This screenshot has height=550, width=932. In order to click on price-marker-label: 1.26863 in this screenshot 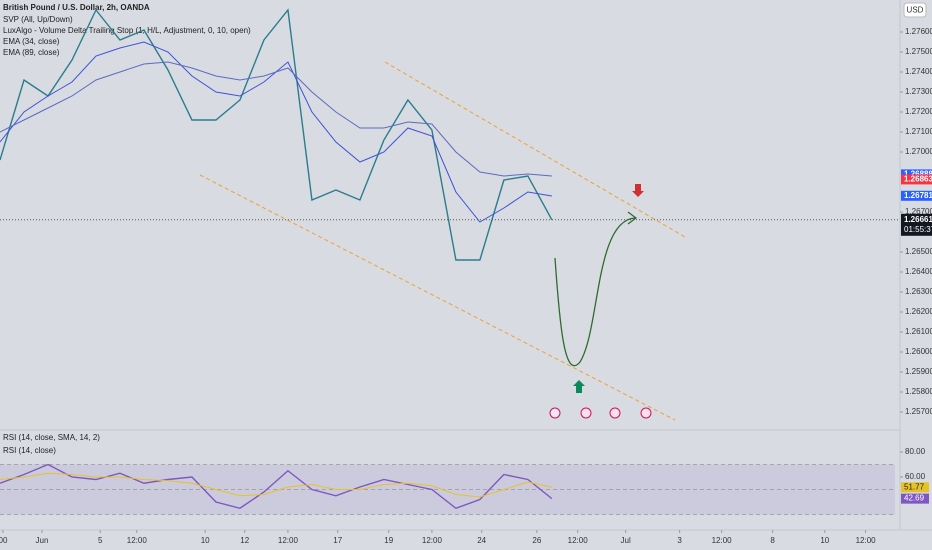, I will do `click(918, 179)`.